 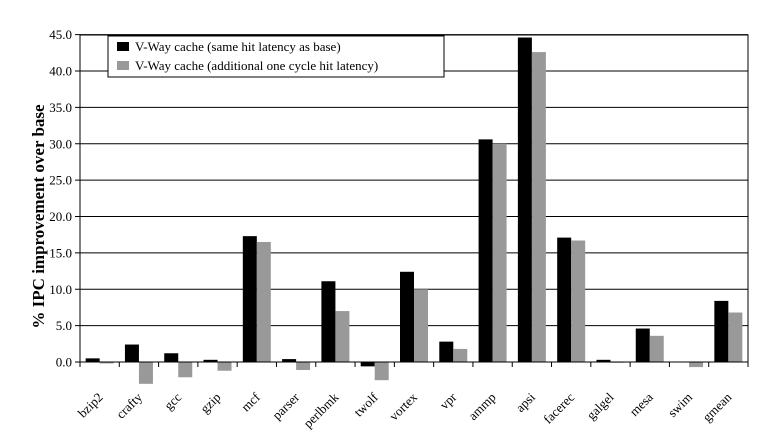 I want to click on x-category-label-galgel: galgel, so click(x=600, y=405).